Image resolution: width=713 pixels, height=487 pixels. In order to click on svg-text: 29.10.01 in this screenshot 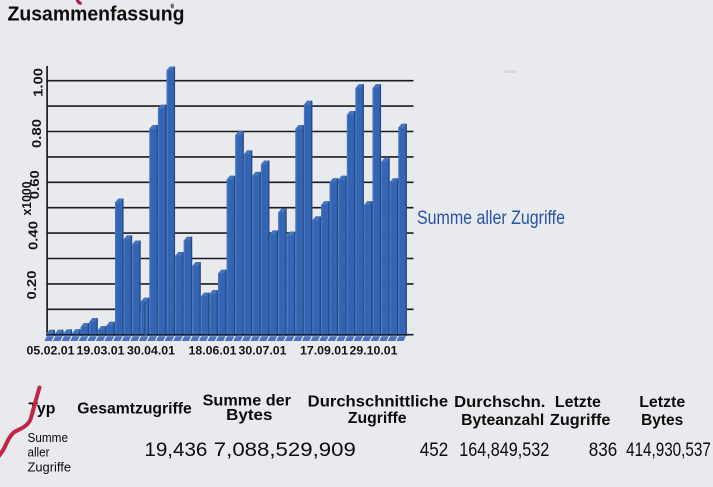, I will do `click(374, 352)`.